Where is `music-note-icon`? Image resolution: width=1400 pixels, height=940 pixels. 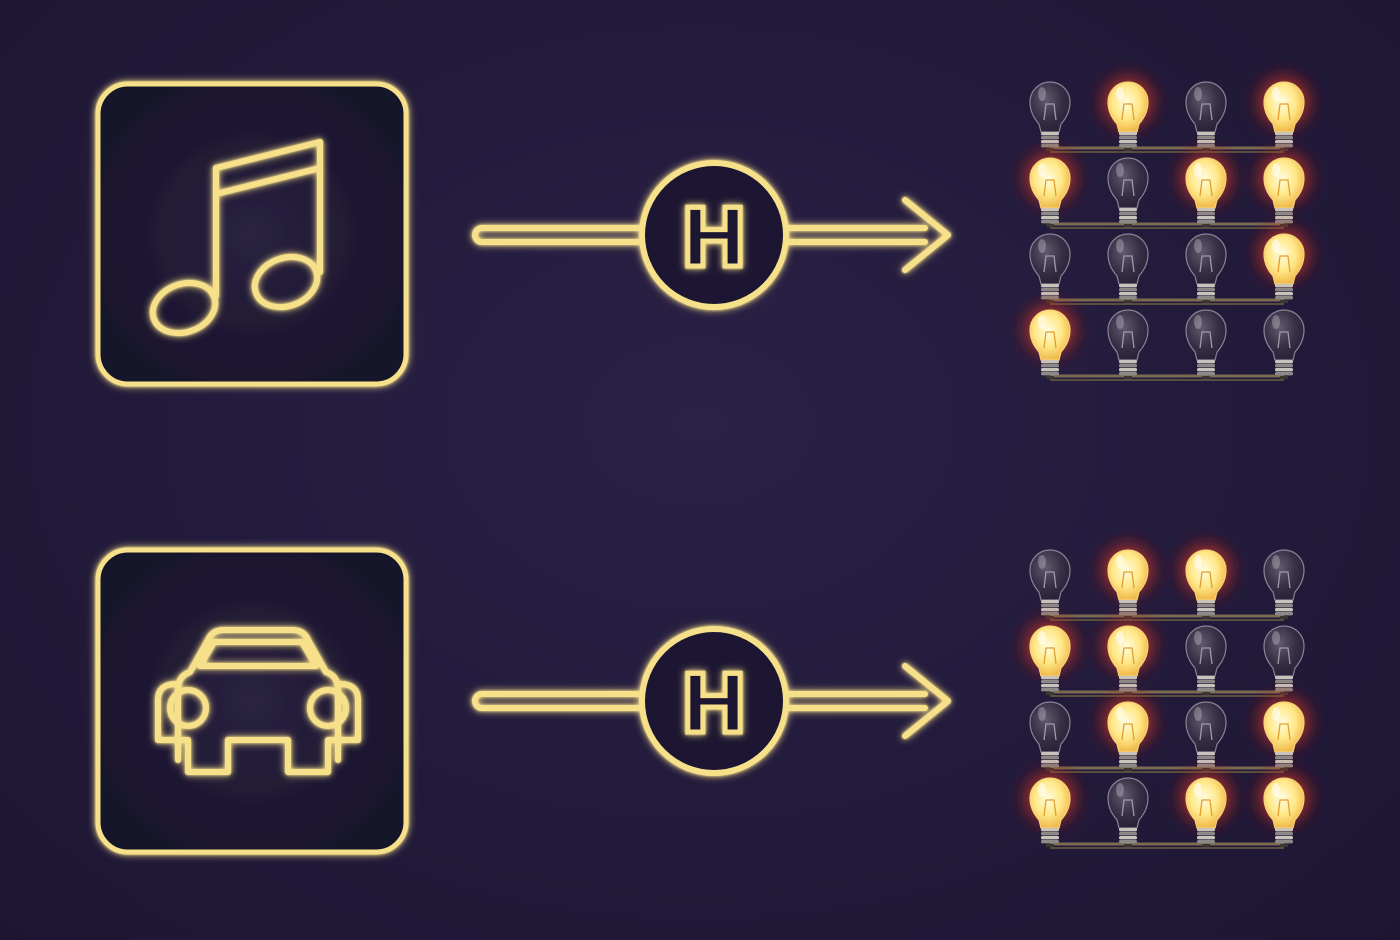 music-note-icon is located at coordinates (236, 238).